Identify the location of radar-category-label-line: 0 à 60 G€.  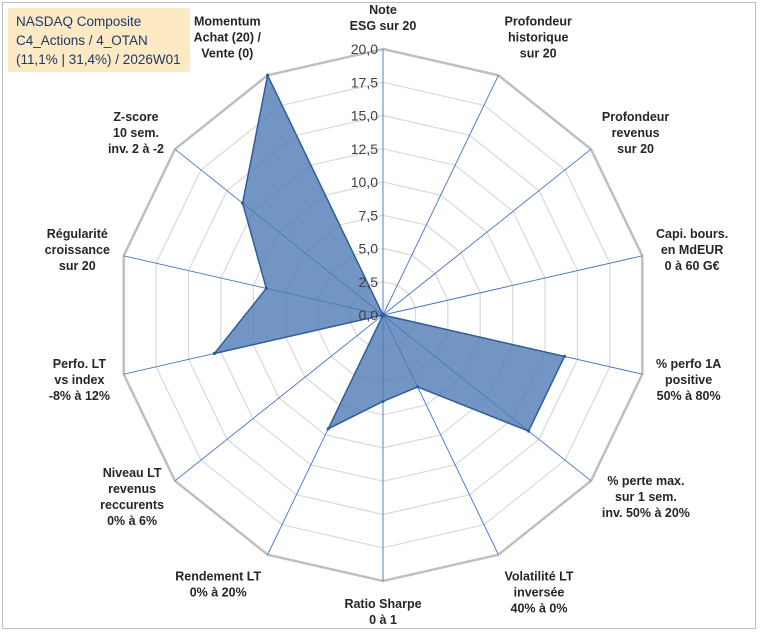
(692, 266).